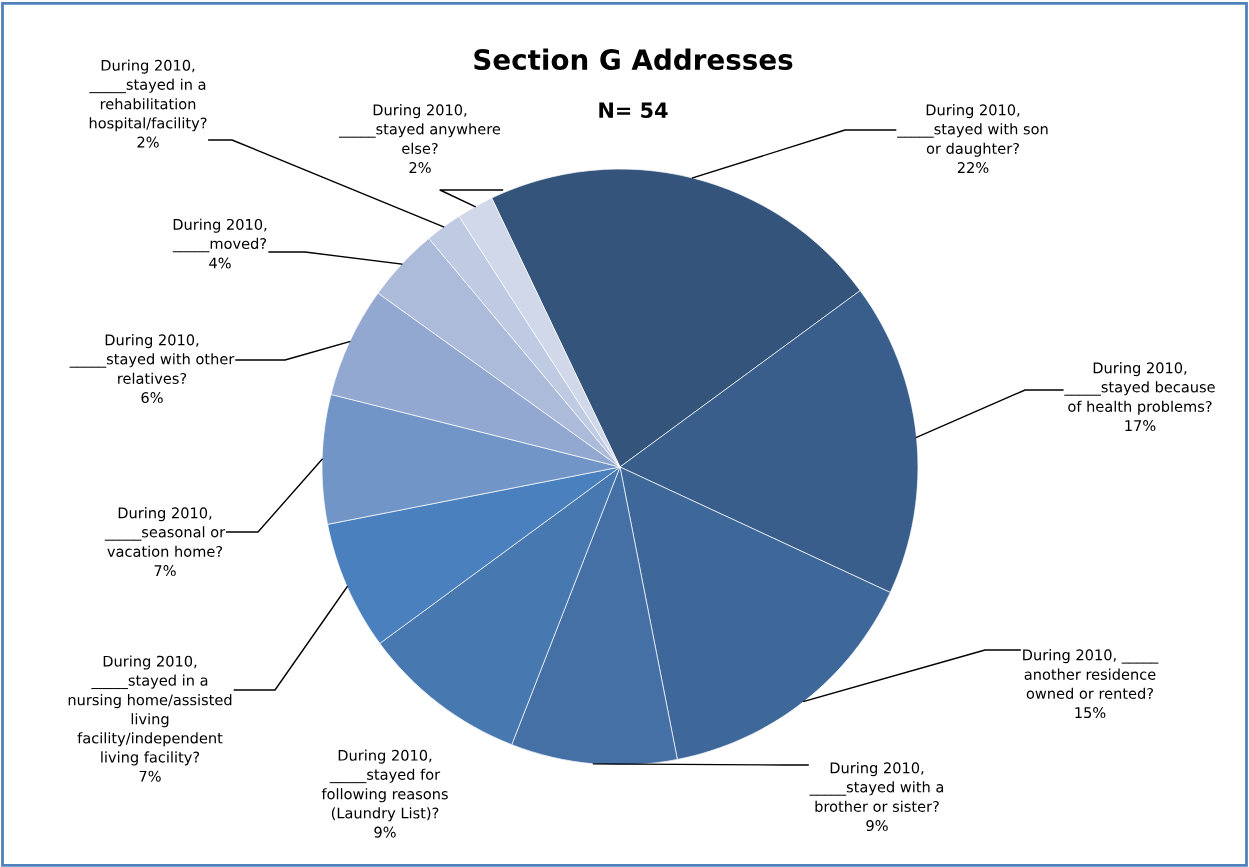  What do you see at coordinates (633, 110) in the screenshot?
I see `text: N= 54` at bounding box center [633, 110].